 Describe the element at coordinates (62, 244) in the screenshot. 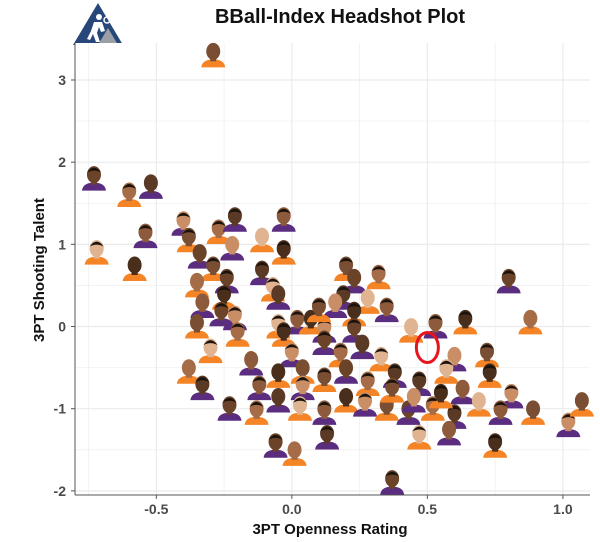

I see `y-tick-label: 1` at that location.